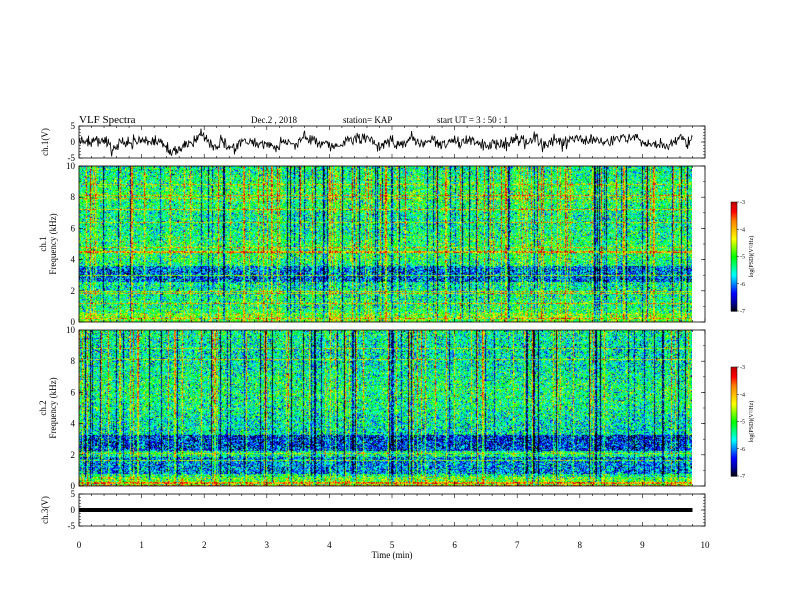 This screenshot has height=612, width=792. Describe the element at coordinates (73, 228) in the screenshot. I see `y-tick-label: 6` at that location.